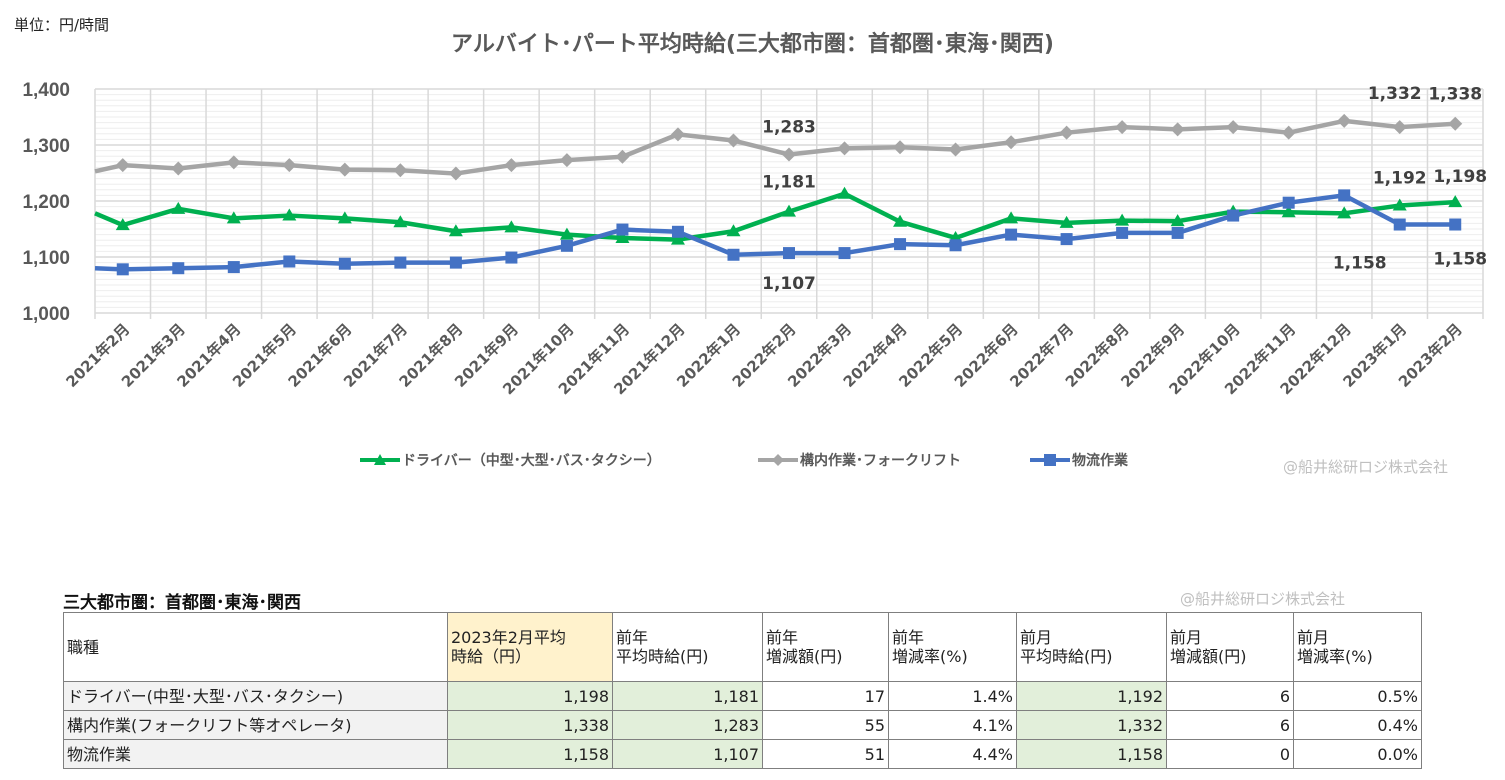 The height and width of the screenshot is (780, 1505). Describe the element at coordinates (1460, 177) in the screenshot. I see `data-label: 1,198` at that location.